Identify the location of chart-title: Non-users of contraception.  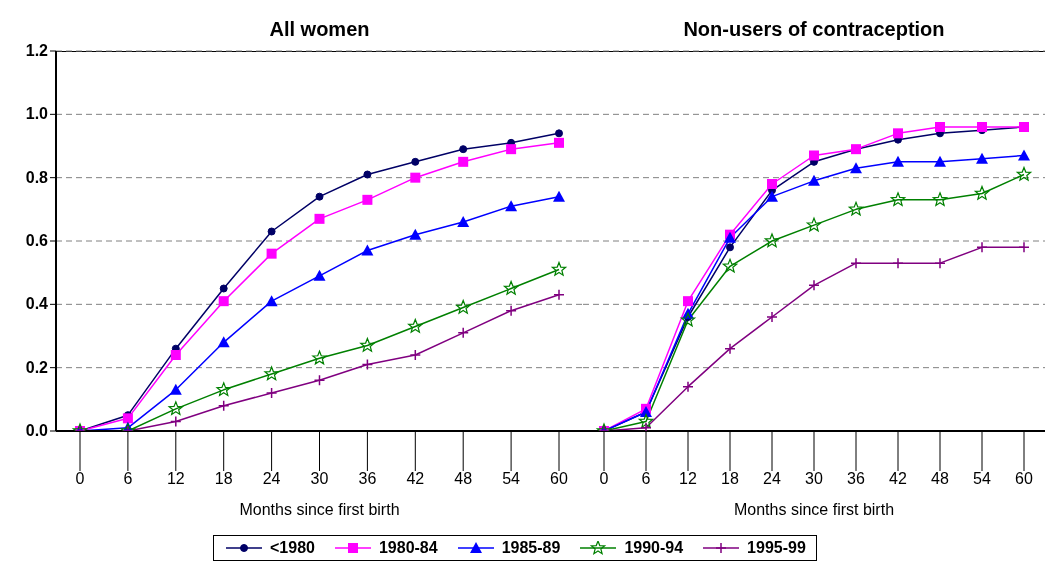
(814, 29).